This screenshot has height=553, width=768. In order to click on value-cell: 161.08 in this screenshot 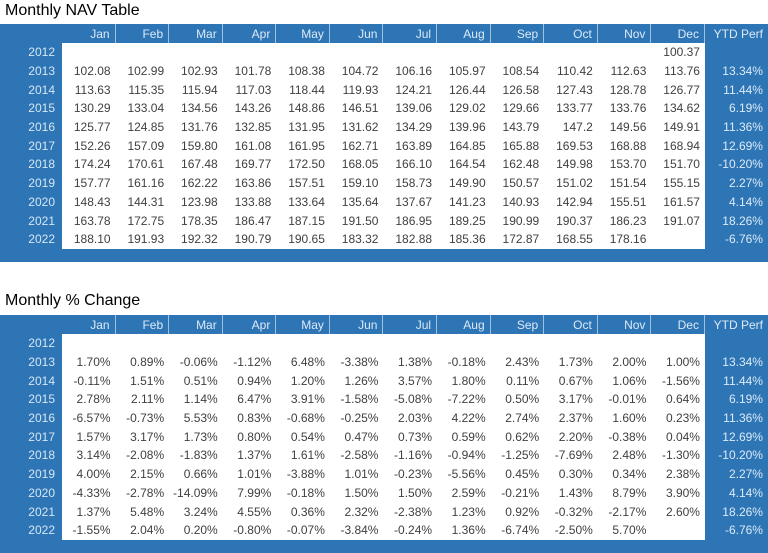, I will do `click(249, 146)`.